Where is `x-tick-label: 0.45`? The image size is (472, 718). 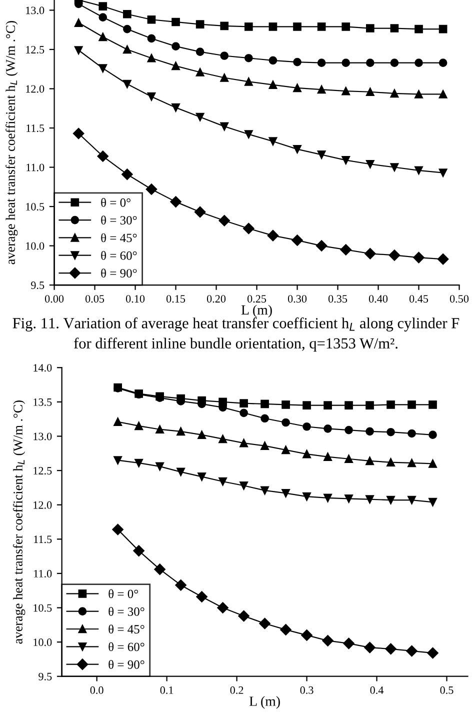 x-tick-label: 0.45 is located at coordinates (418, 299).